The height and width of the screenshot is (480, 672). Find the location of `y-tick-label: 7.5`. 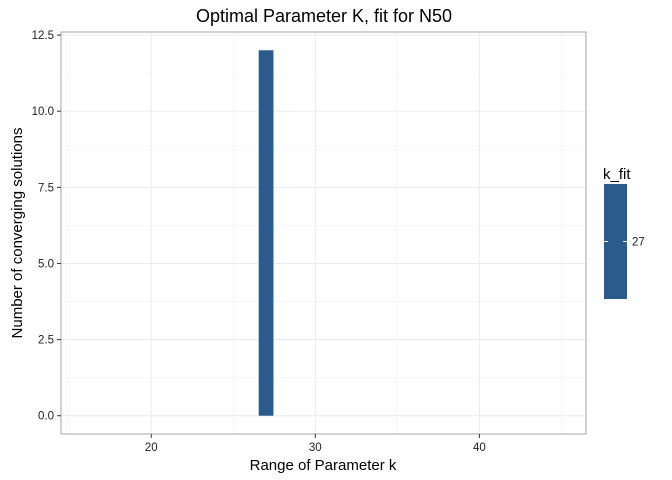

y-tick-label: 7.5 is located at coordinates (46, 188).